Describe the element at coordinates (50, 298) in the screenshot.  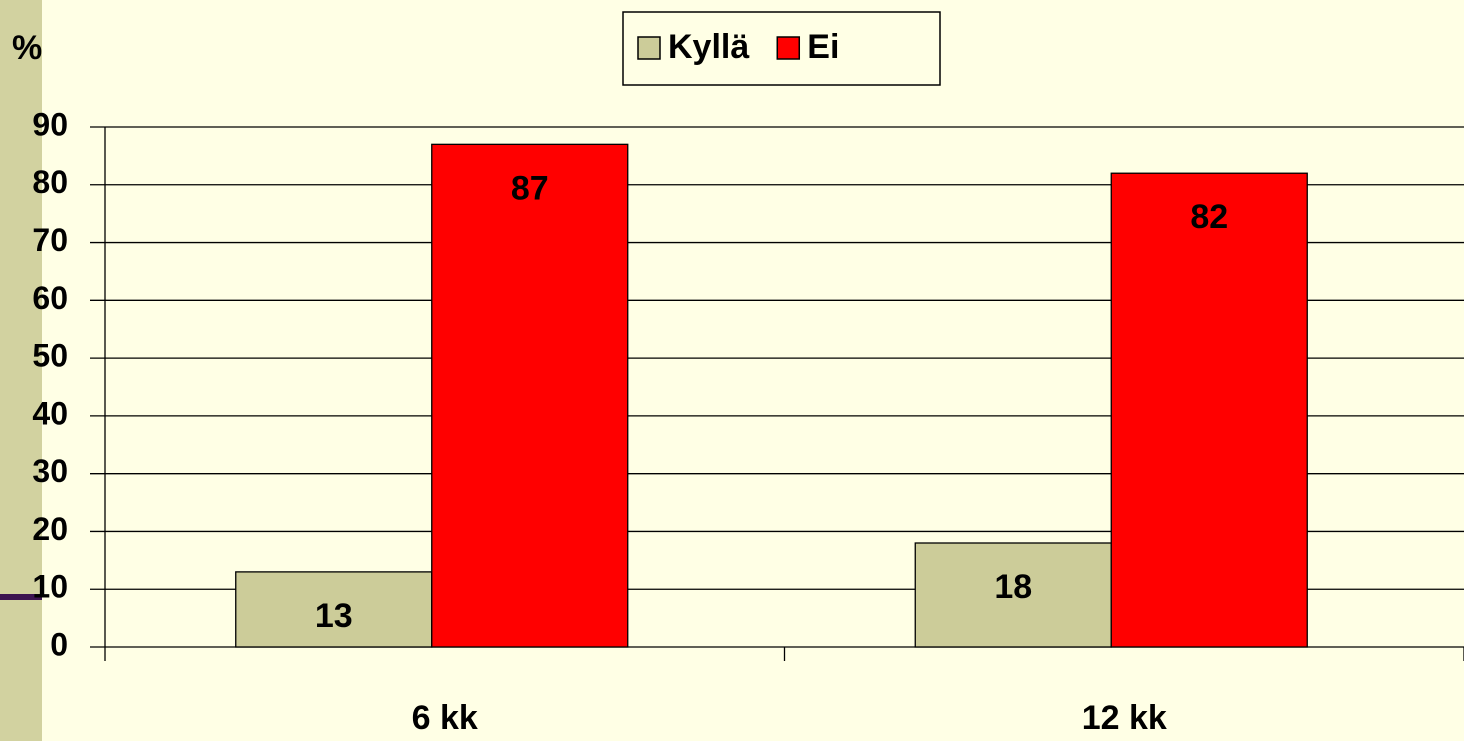
I see `y-tick-label: 60` at that location.